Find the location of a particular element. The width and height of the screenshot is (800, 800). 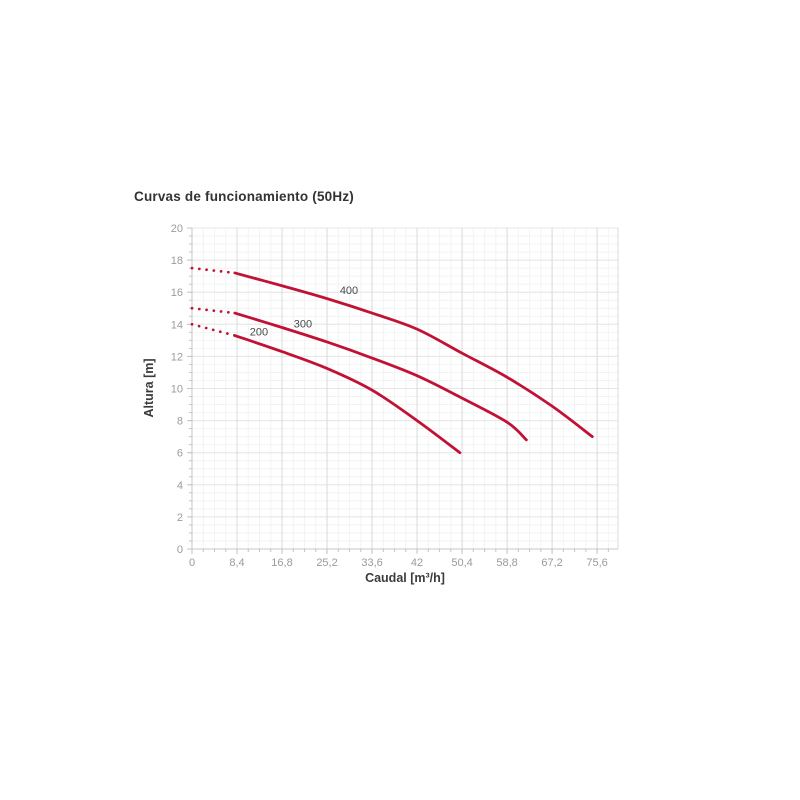

y-tick-label: 8 is located at coordinates (180, 422).